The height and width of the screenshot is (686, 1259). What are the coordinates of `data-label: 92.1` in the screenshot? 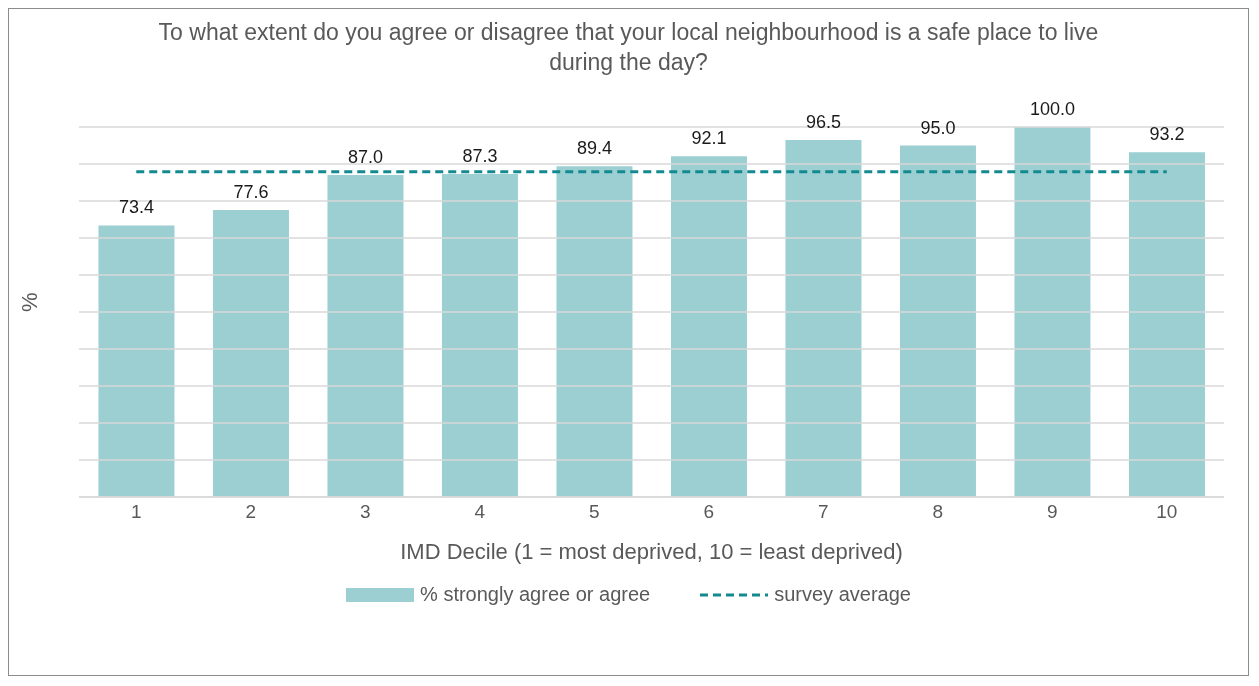 It's located at (709, 138).